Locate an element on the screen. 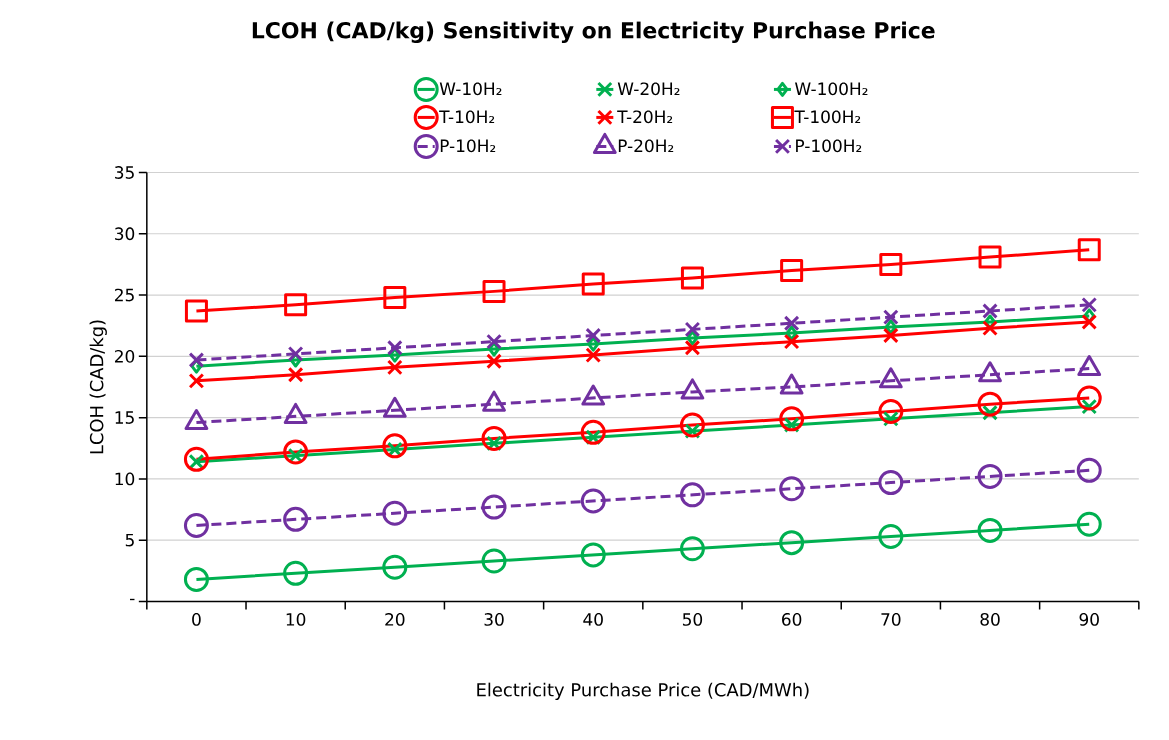  y-tick-label: 5 is located at coordinates (129, 540).